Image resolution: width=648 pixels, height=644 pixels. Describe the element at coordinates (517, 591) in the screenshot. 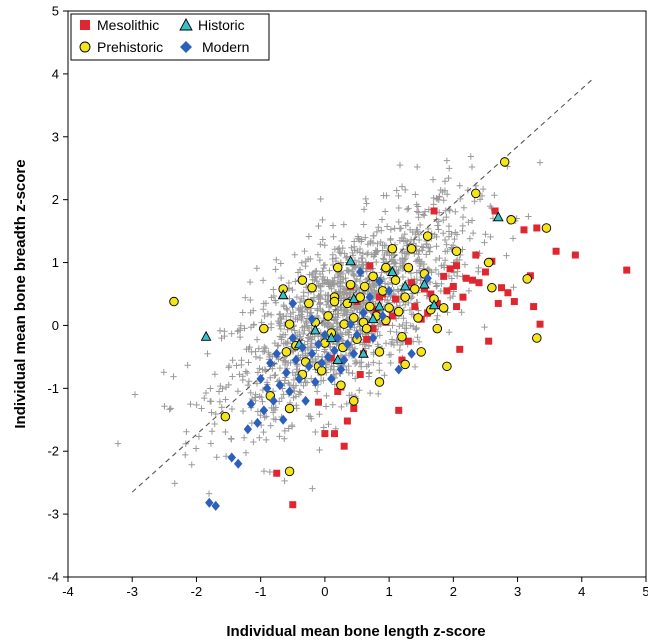

I see `x-tick-label: 3` at that location.